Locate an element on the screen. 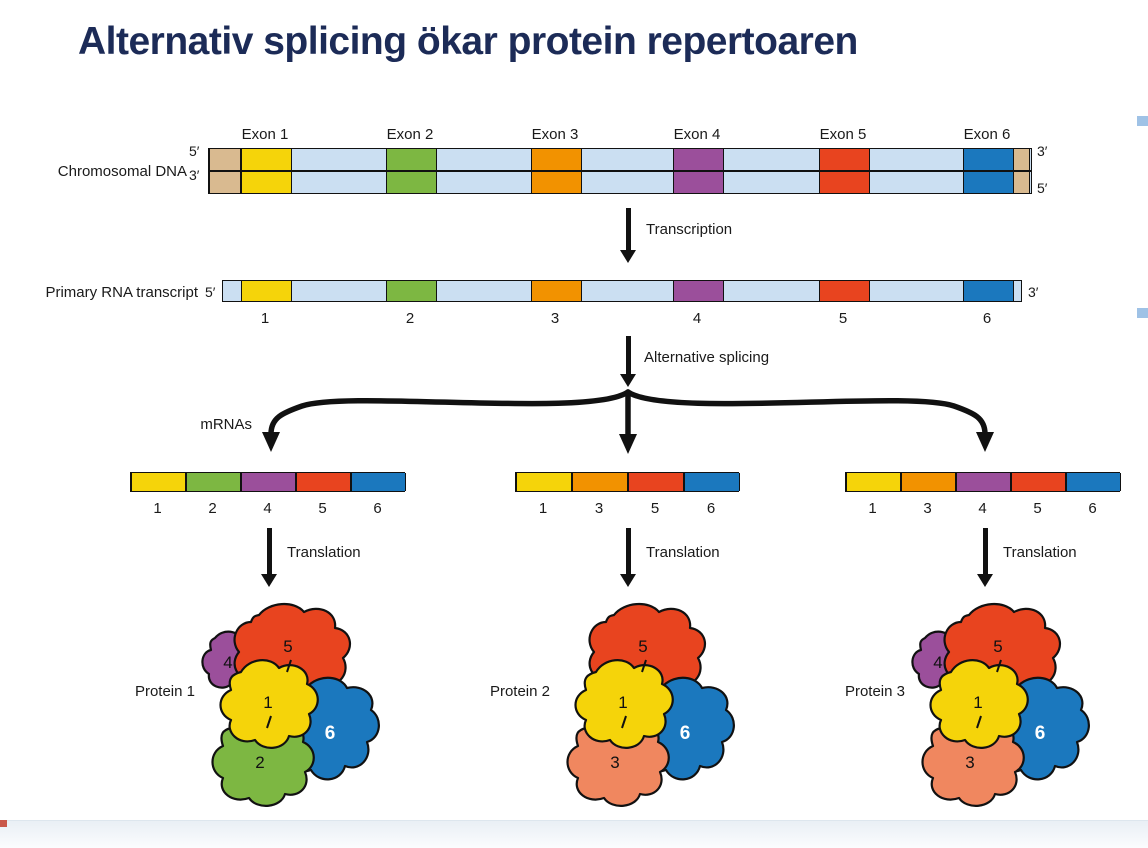 The image size is (1148, 848). rna-exon-number-4: 4 is located at coordinates (697, 318).